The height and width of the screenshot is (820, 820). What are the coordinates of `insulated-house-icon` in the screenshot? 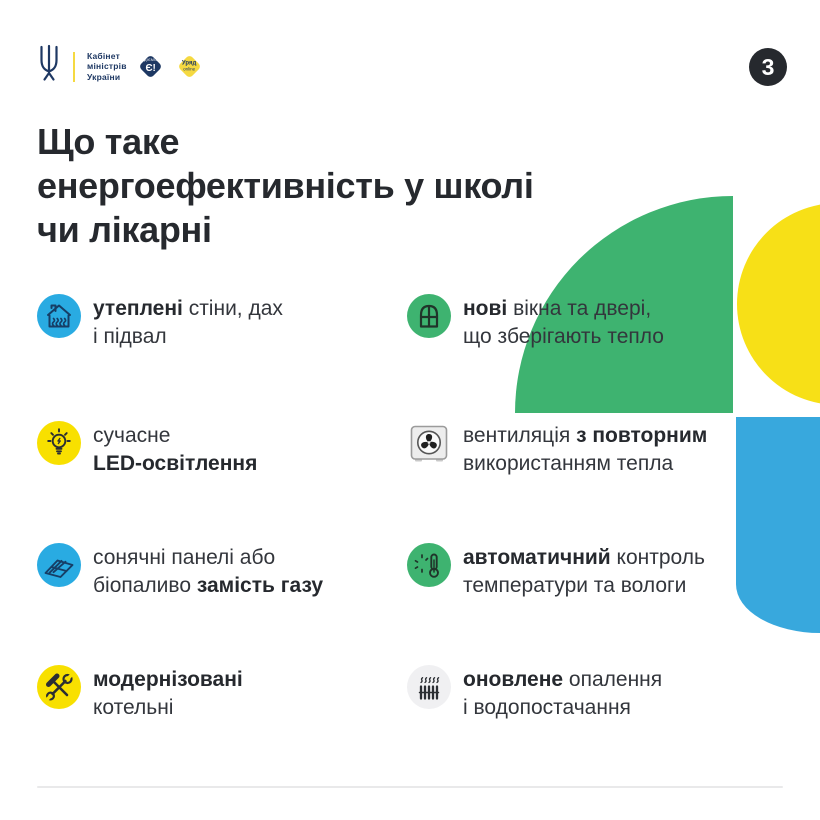 It's located at (59, 316).